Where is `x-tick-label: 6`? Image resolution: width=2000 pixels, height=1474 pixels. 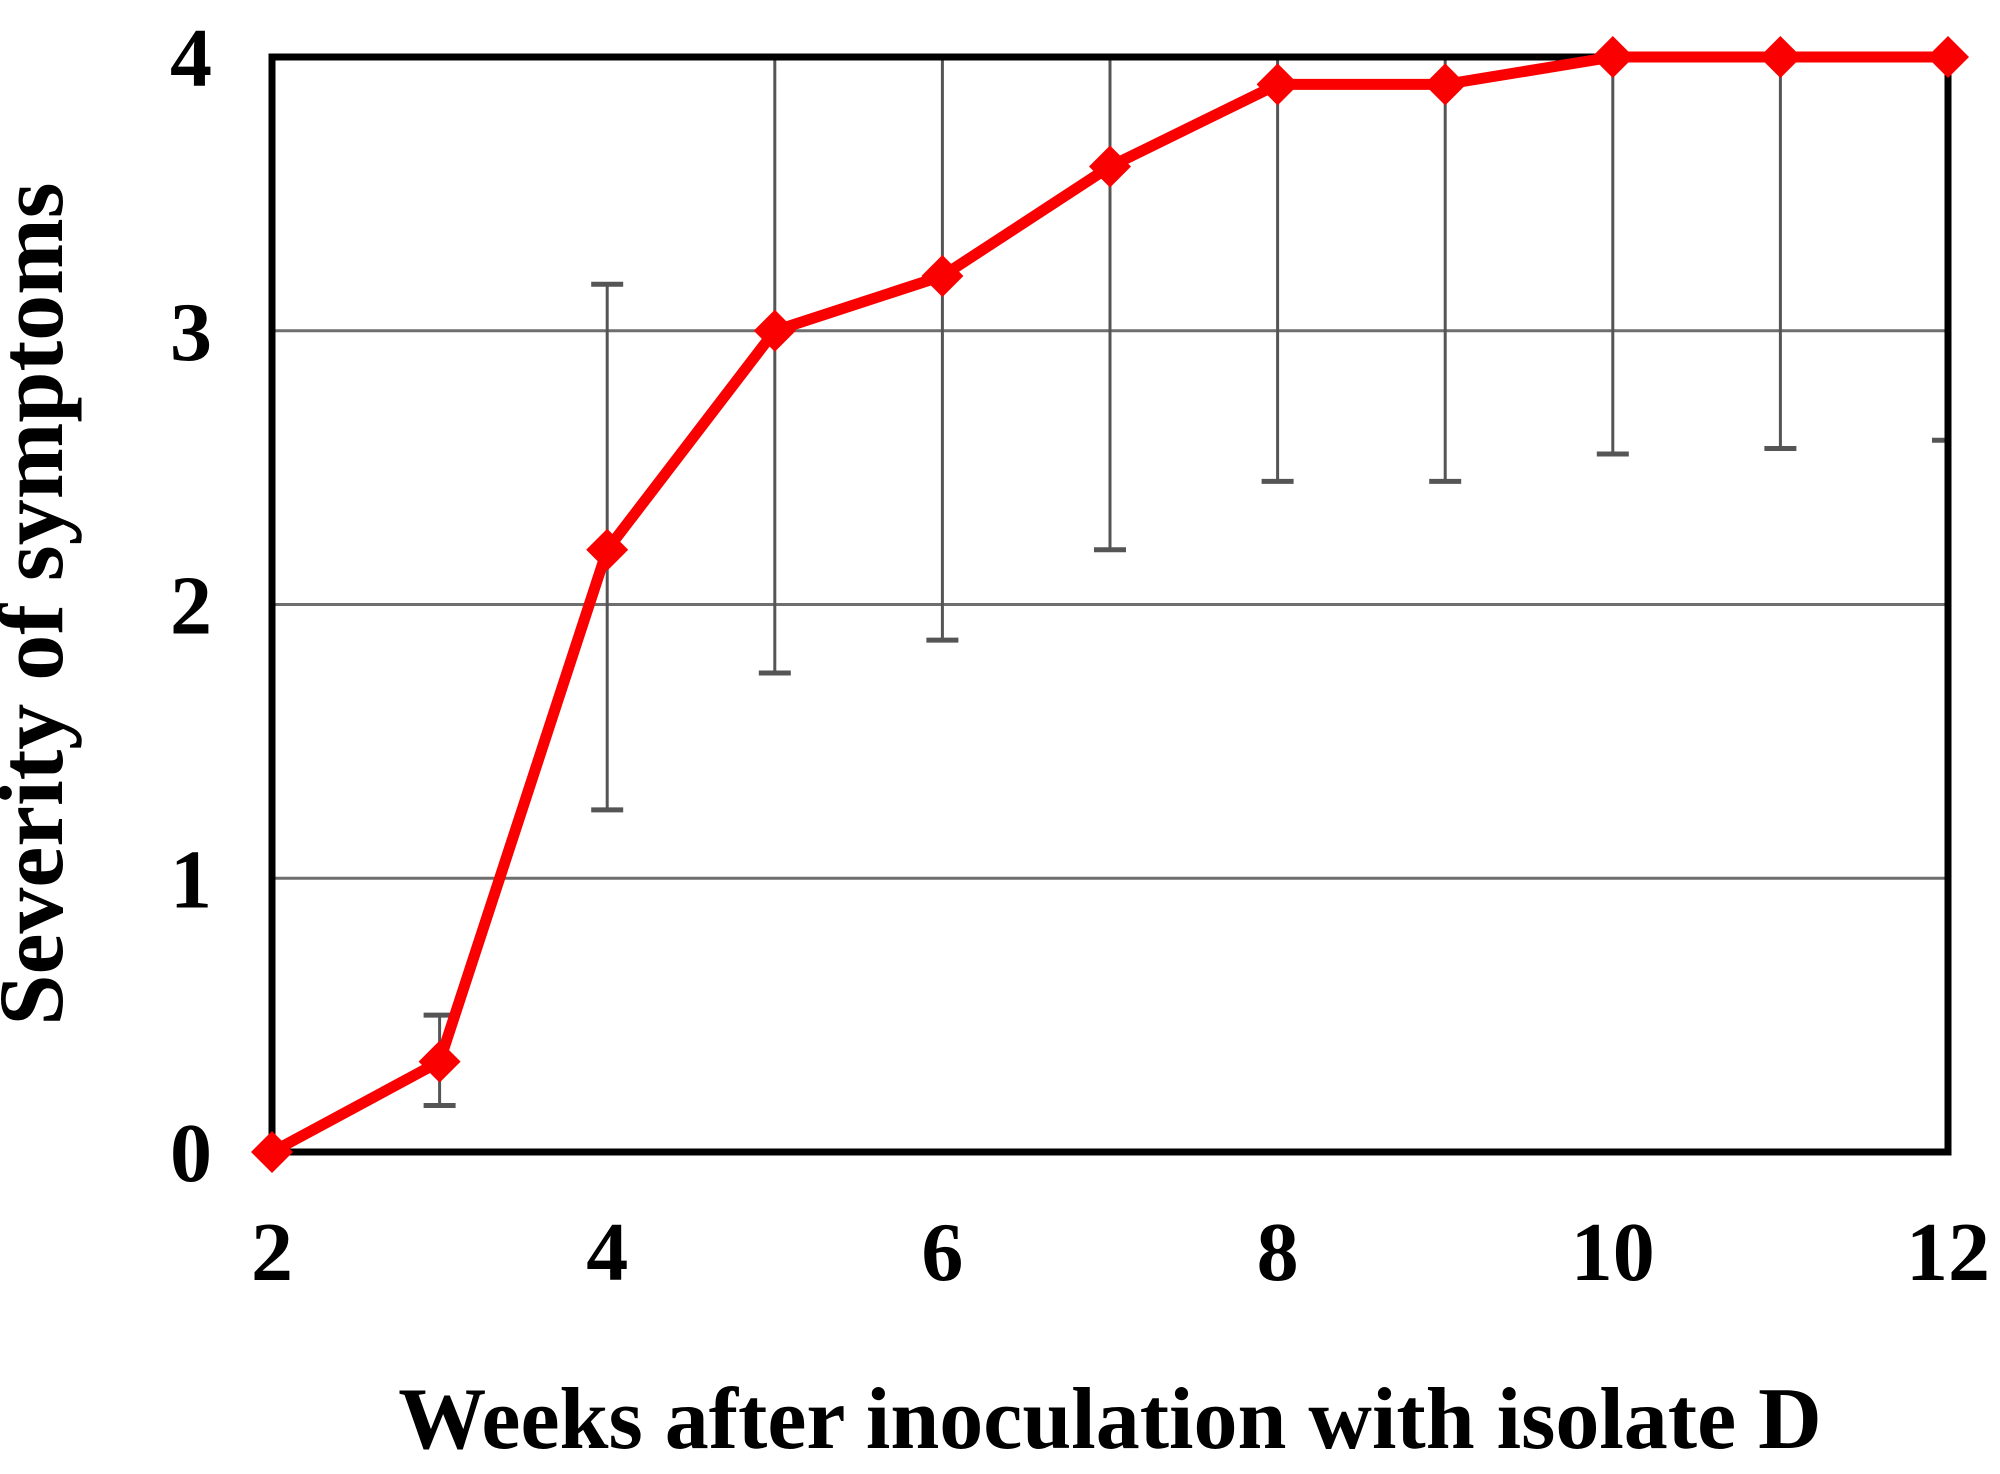 x-tick-label: 6 is located at coordinates (942, 1252).